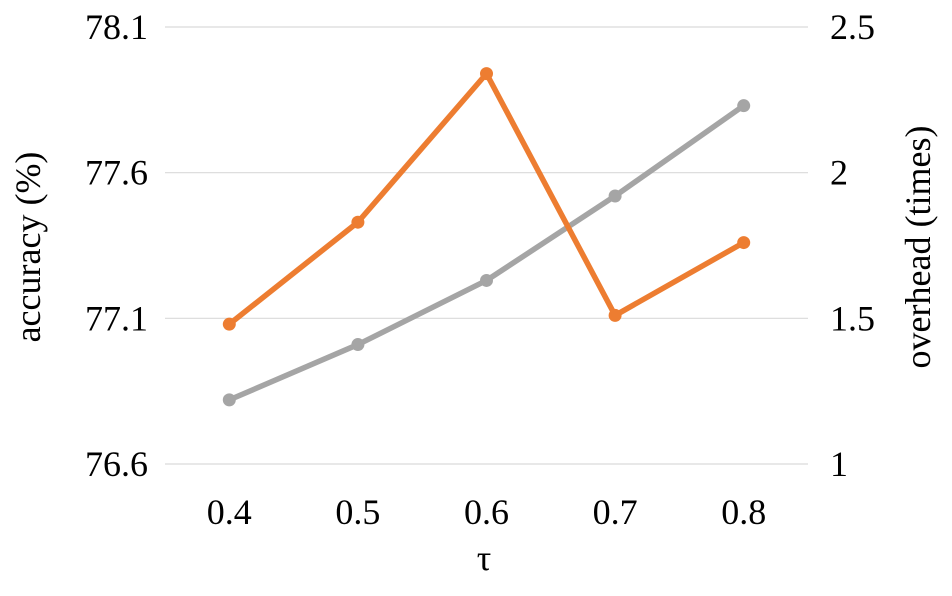  I want to click on right-tick-label: 2.5, so click(852, 27).